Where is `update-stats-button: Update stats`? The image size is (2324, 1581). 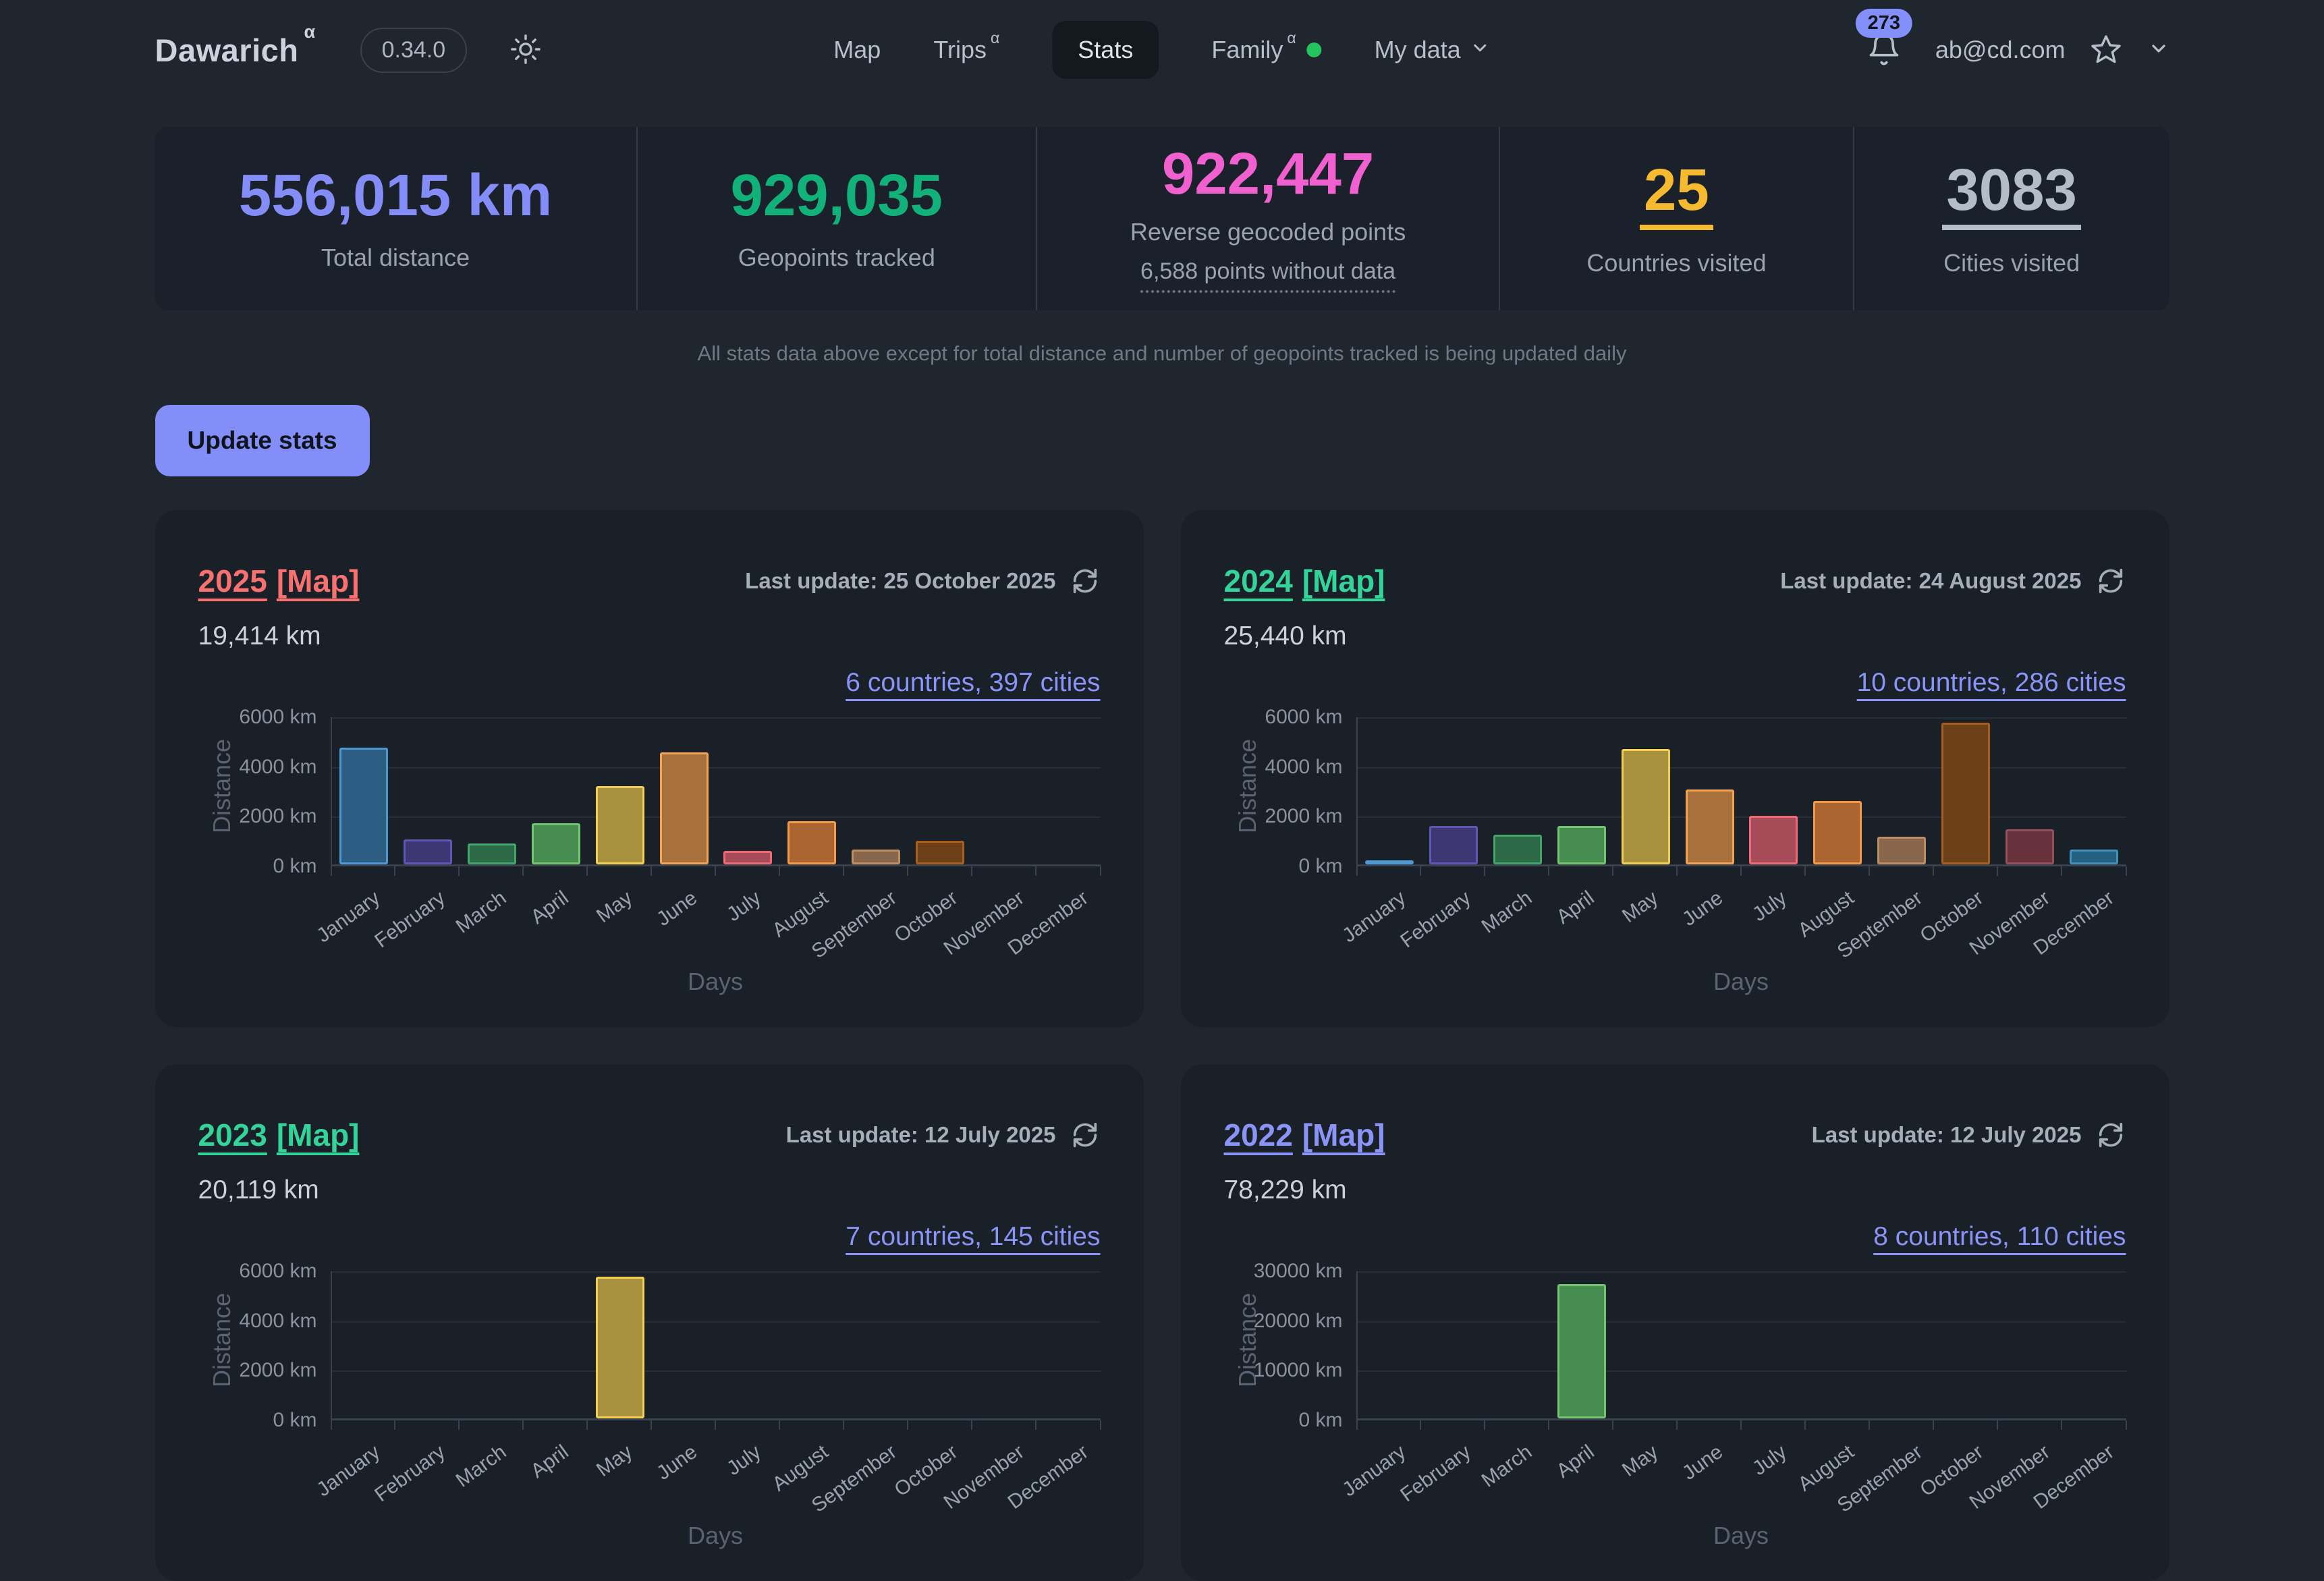
update-stats-button: Update stats is located at coordinates (262, 440).